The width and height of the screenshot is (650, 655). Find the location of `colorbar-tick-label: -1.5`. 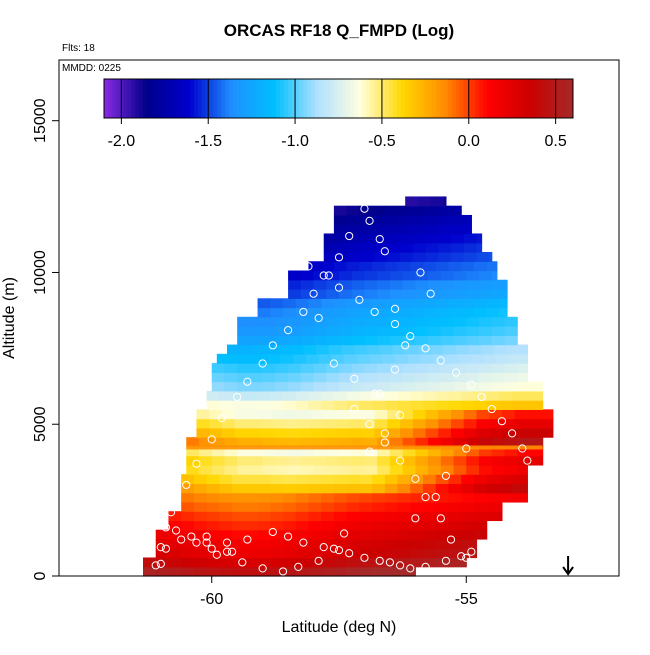

colorbar-tick-label: -1.5 is located at coordinates (208, 141).